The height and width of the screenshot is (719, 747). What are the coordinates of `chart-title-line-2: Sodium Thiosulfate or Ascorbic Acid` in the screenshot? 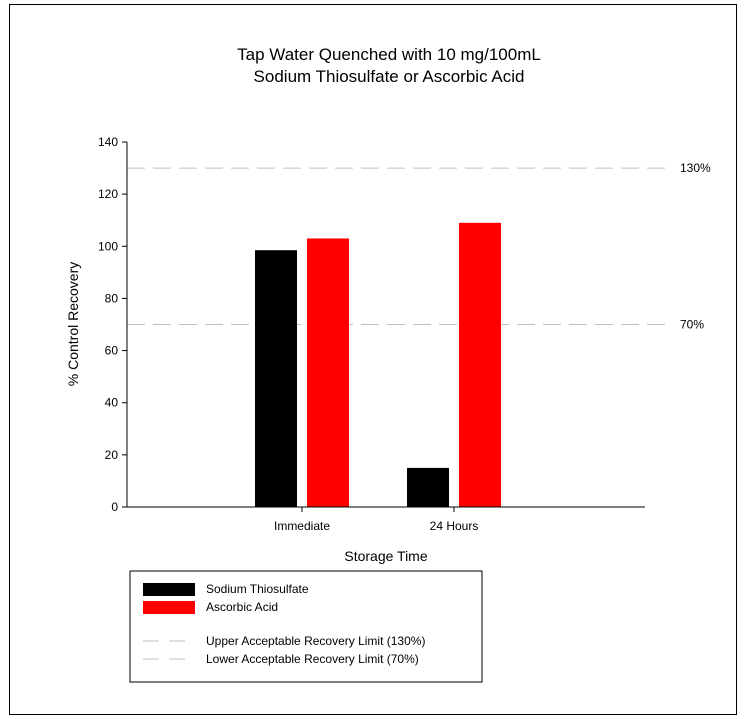 It's located at (389, 76).